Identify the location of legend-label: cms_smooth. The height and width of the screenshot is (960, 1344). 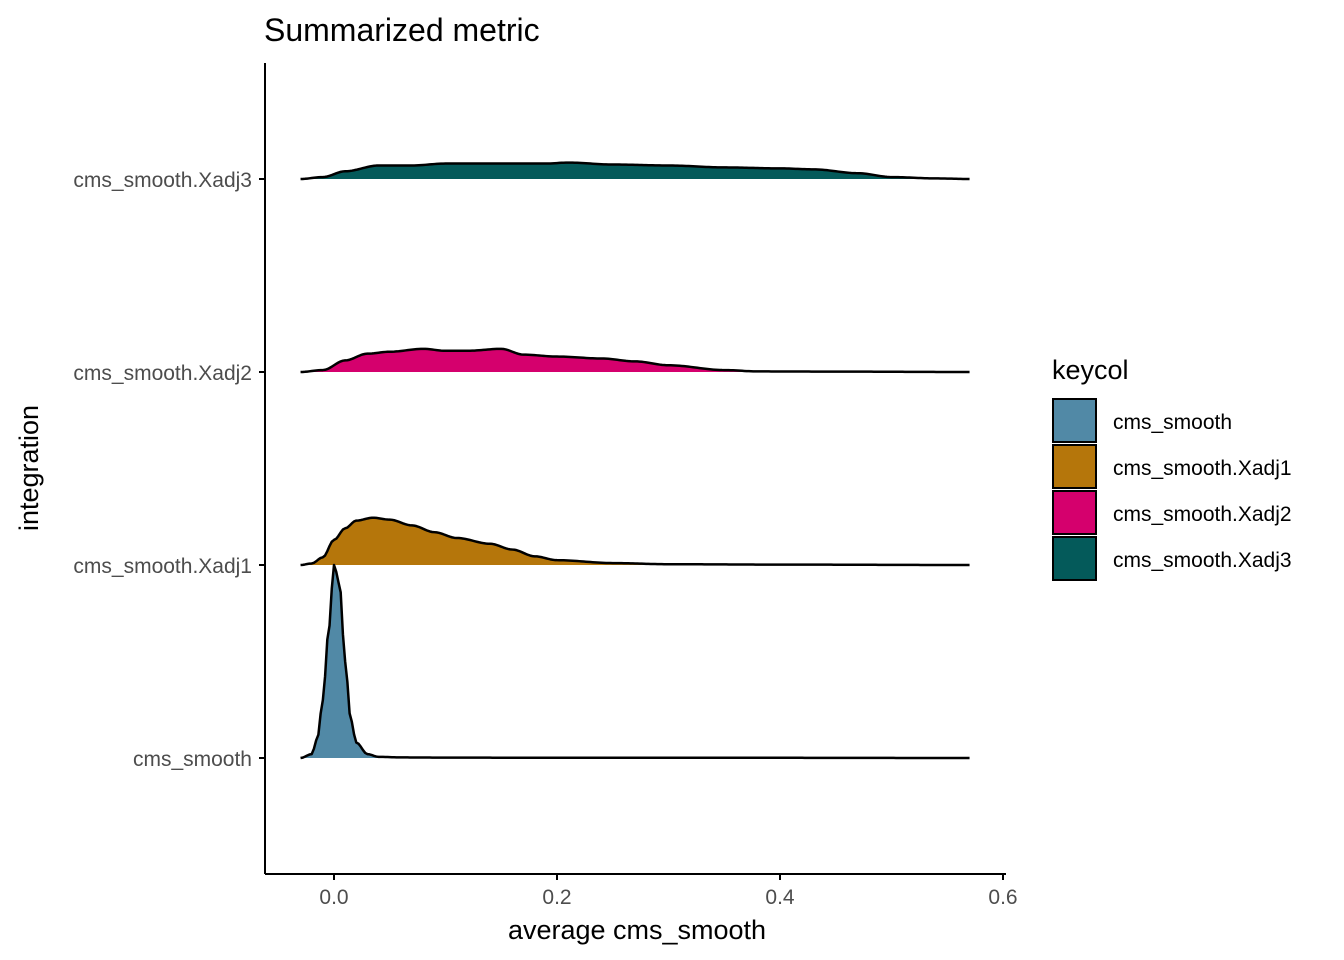
(1172, 422).